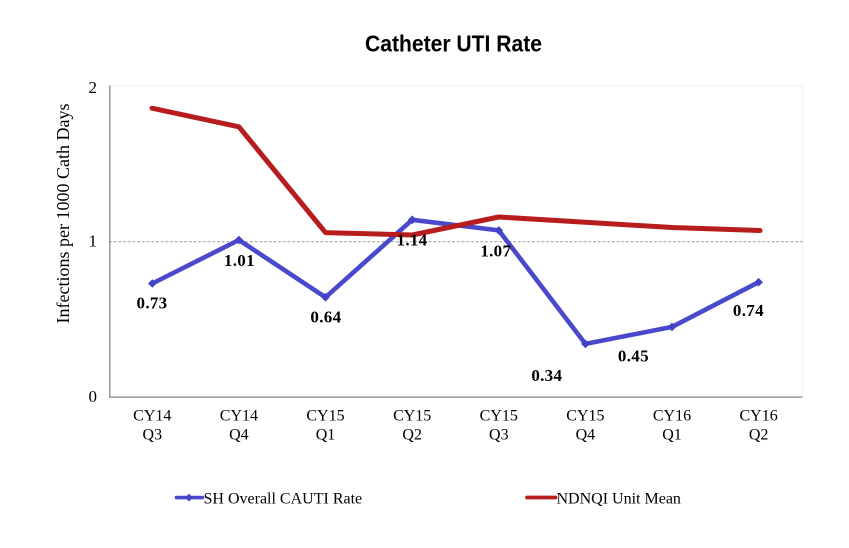 This screenshot has height=548, width=849. I want to click on svg-text: Infections per 1000 Cath Days, so click(63, 214).